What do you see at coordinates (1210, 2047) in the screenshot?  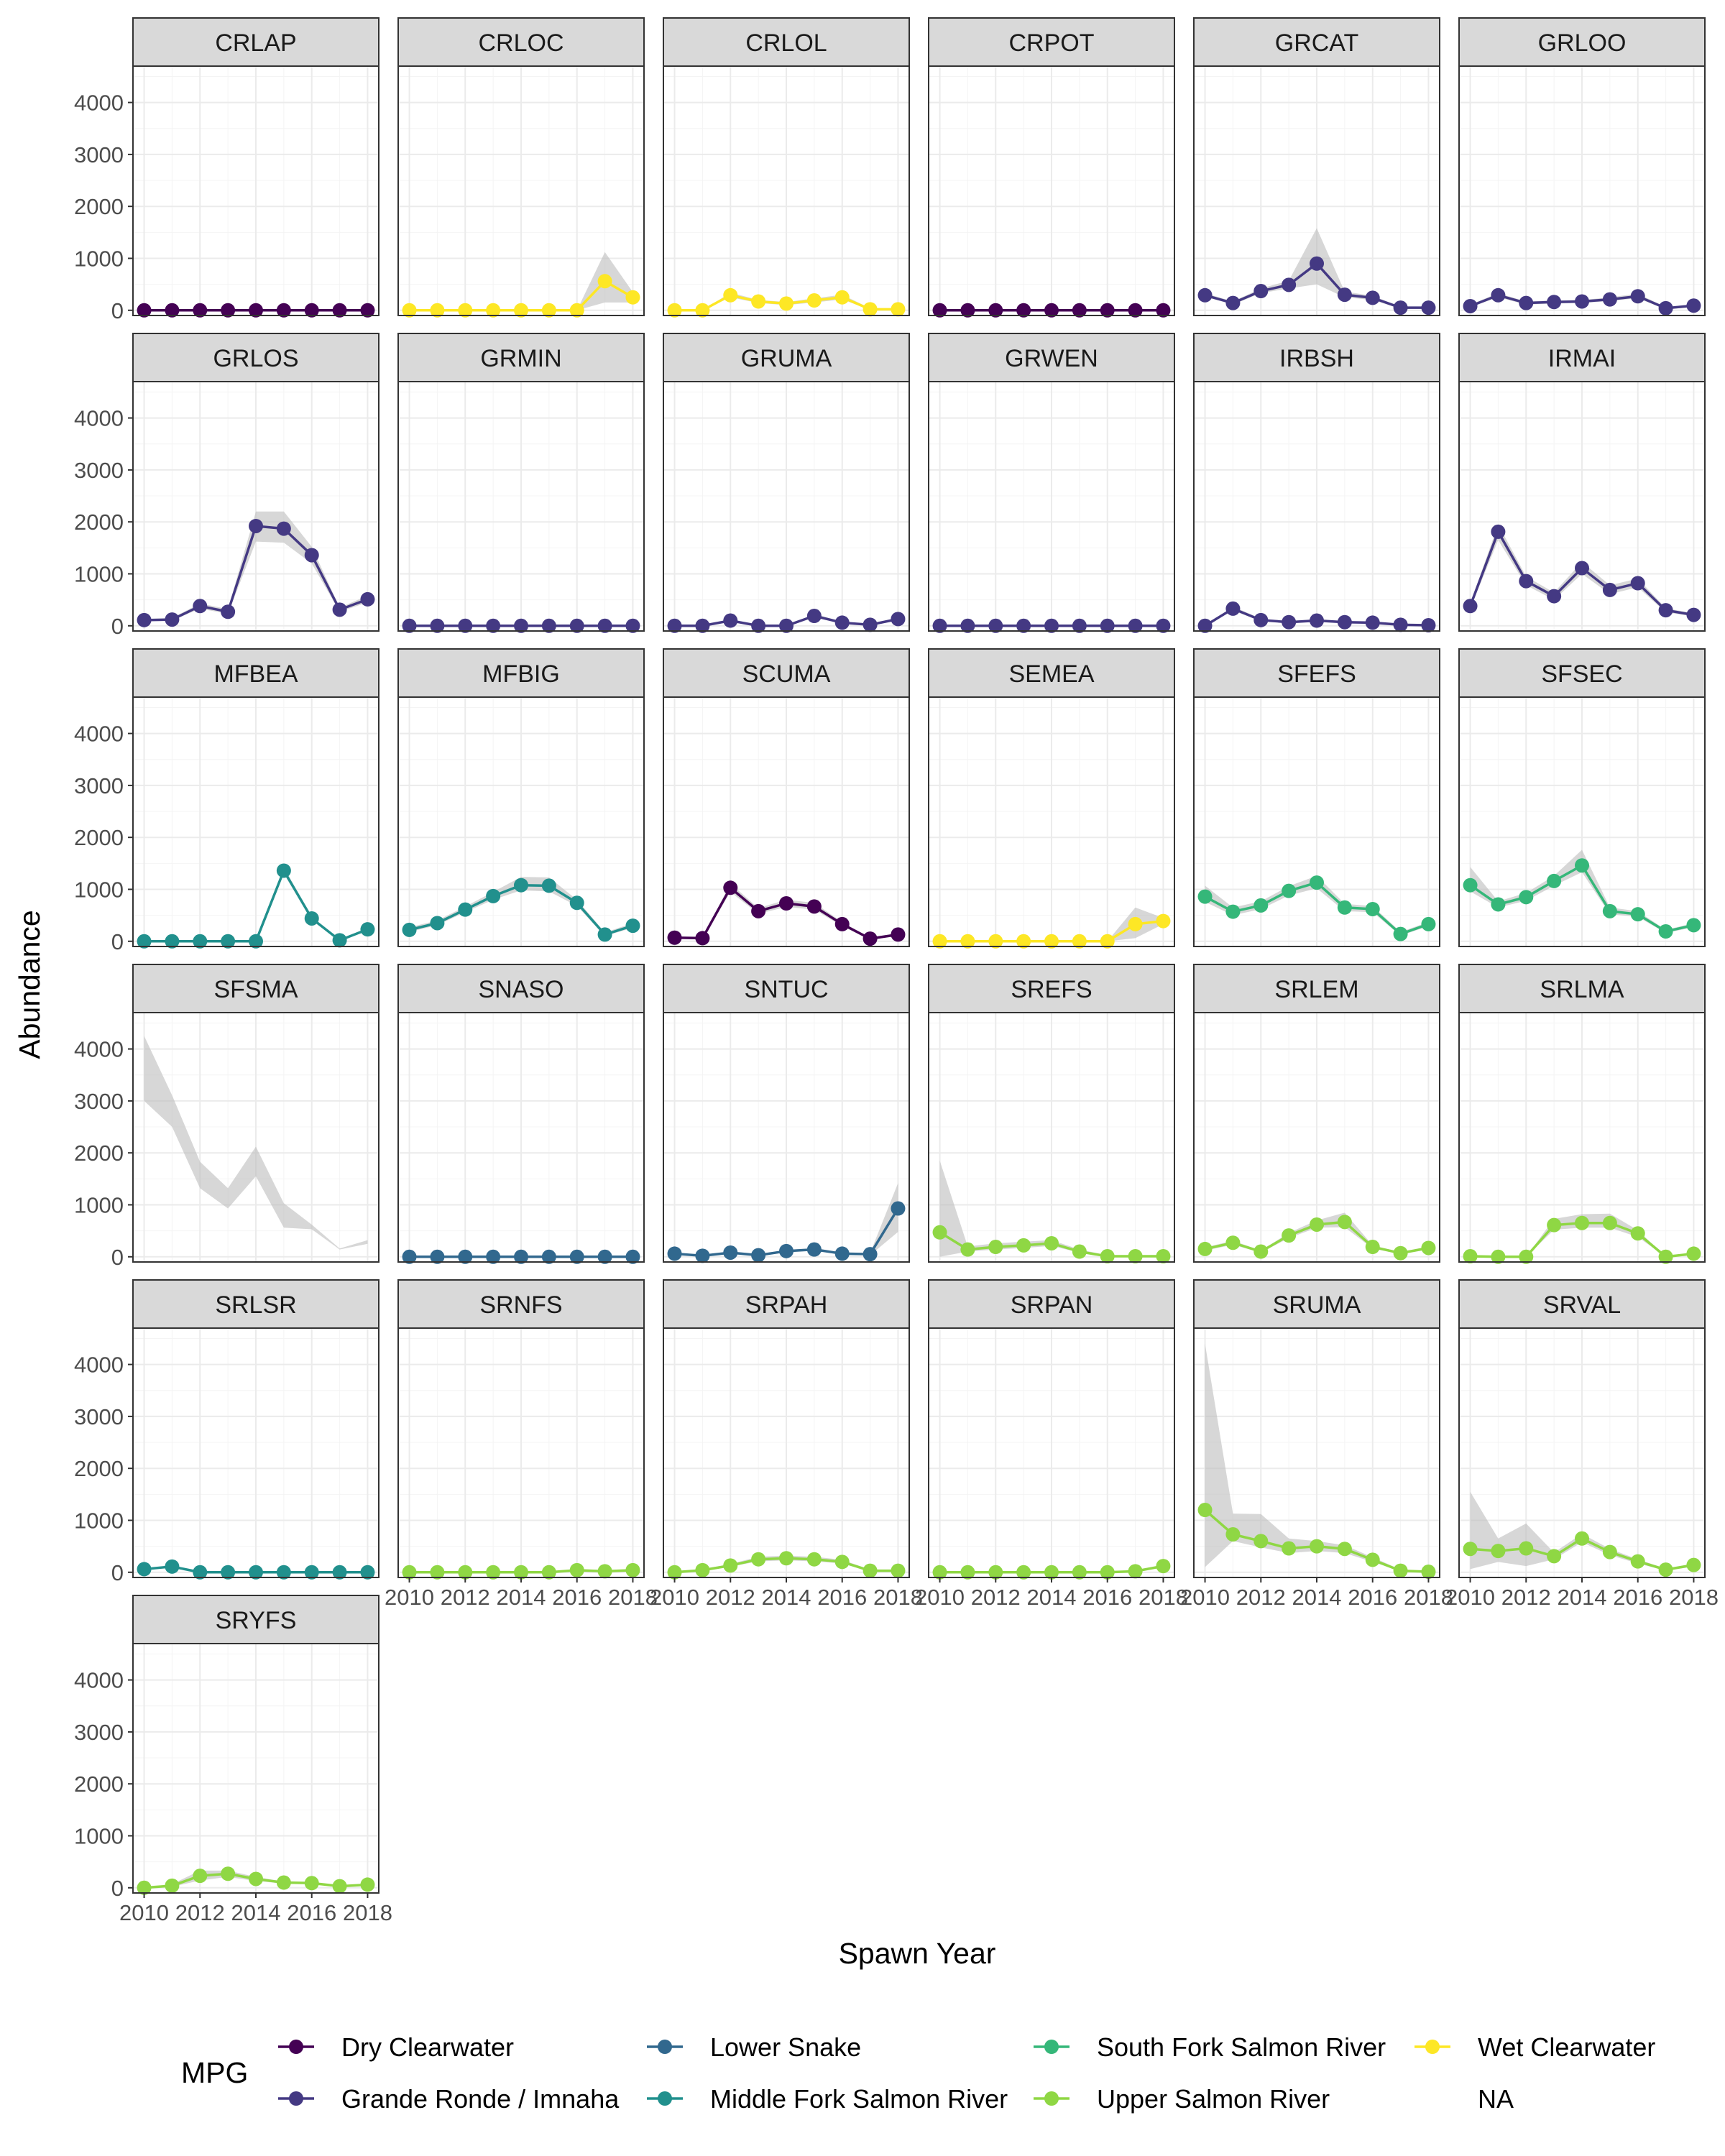 I see `legend-item-south-fork-salmon-river: South Fork Salmon River` at bounding box center [1210, 2047].